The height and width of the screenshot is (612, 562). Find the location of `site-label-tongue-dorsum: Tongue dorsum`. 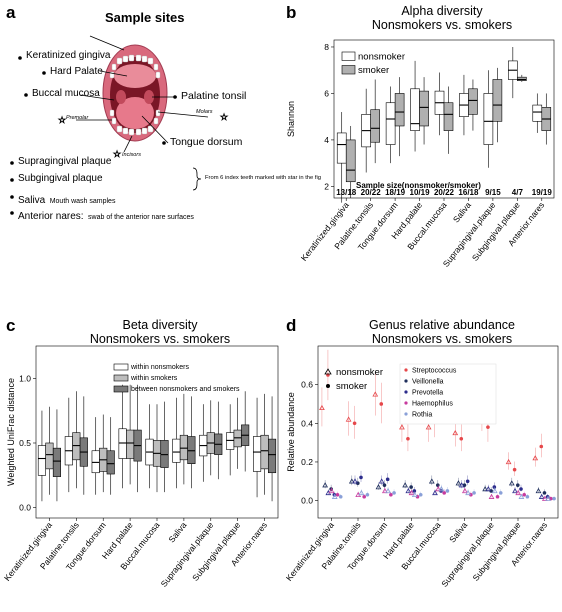

site-label-tongue-dorsum: Tongue dorsum is located at coordinates (206, 142).